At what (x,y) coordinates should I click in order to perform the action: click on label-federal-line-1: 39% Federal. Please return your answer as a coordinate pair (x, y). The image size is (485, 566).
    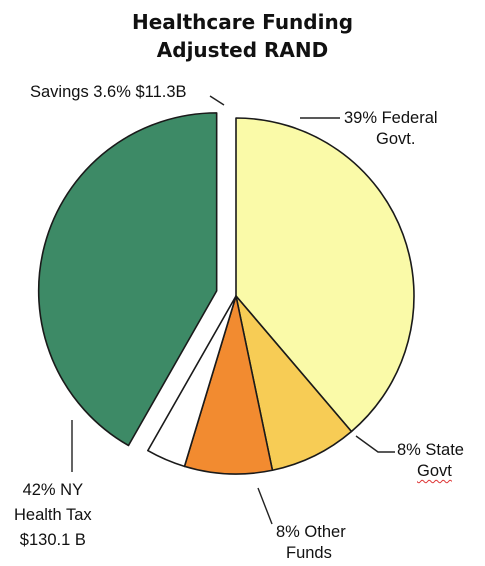
    Looking at the image, I should click on (391, 118).